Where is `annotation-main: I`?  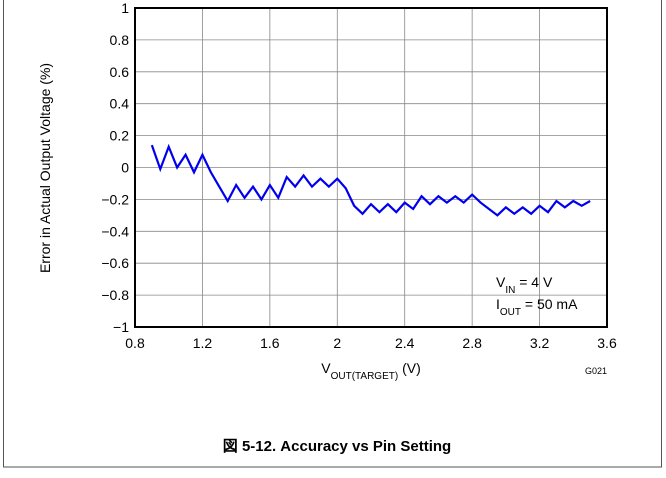 annotation-main: I is located at coordinates (498, 304).